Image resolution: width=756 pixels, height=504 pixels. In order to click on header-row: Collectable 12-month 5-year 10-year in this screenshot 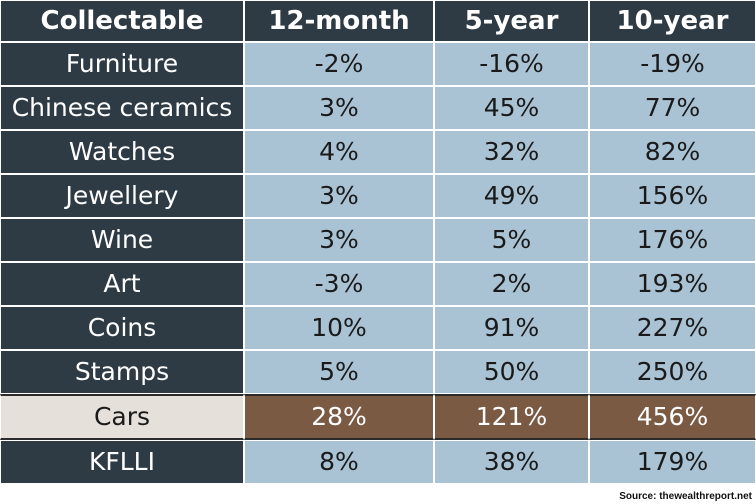, I will do `click(378, 21)`.